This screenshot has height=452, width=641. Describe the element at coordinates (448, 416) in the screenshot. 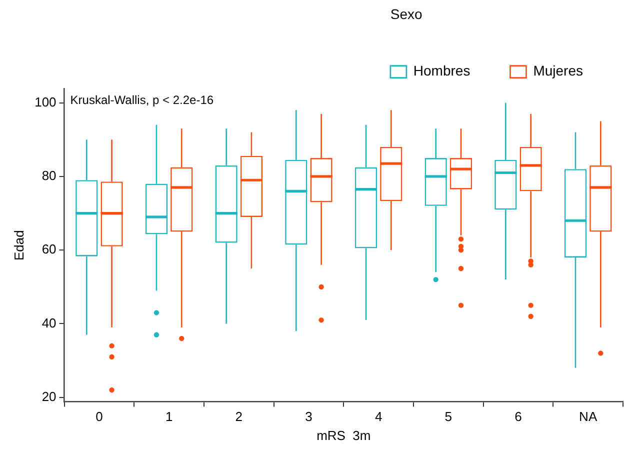

I see `x-tick-label: 5` at that location.